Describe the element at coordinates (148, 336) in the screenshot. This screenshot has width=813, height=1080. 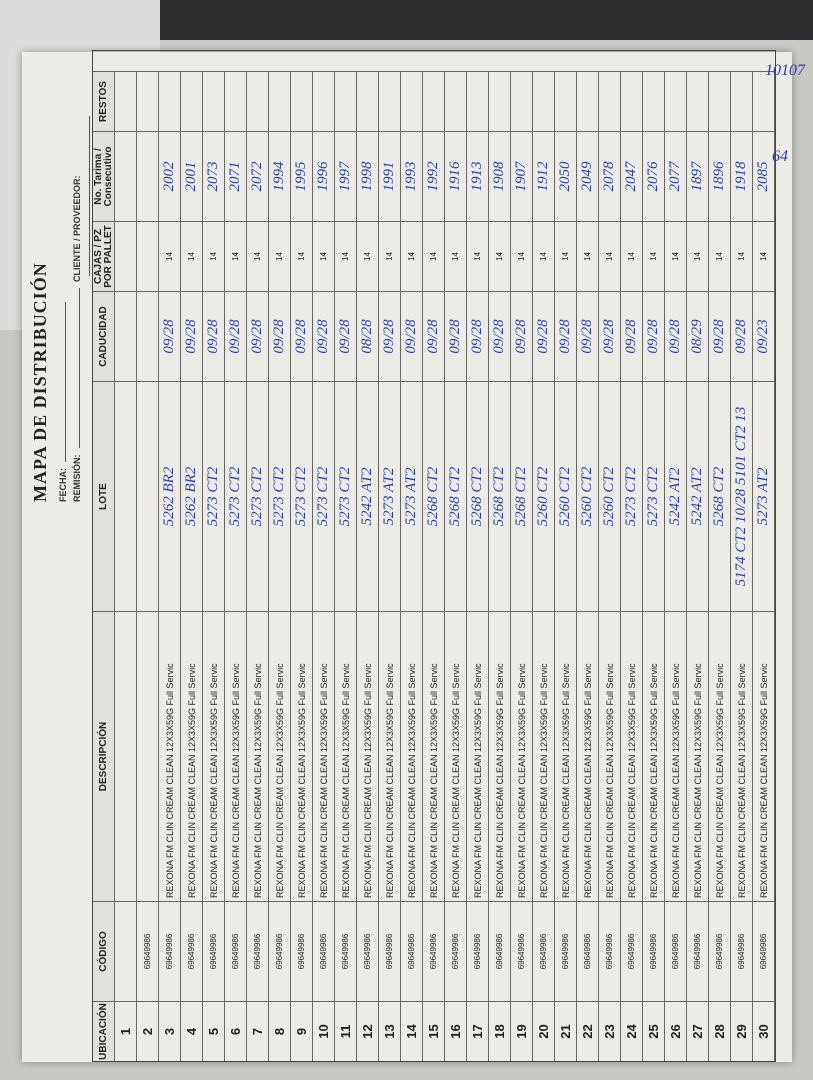
I see `expiry-cell` at that location.